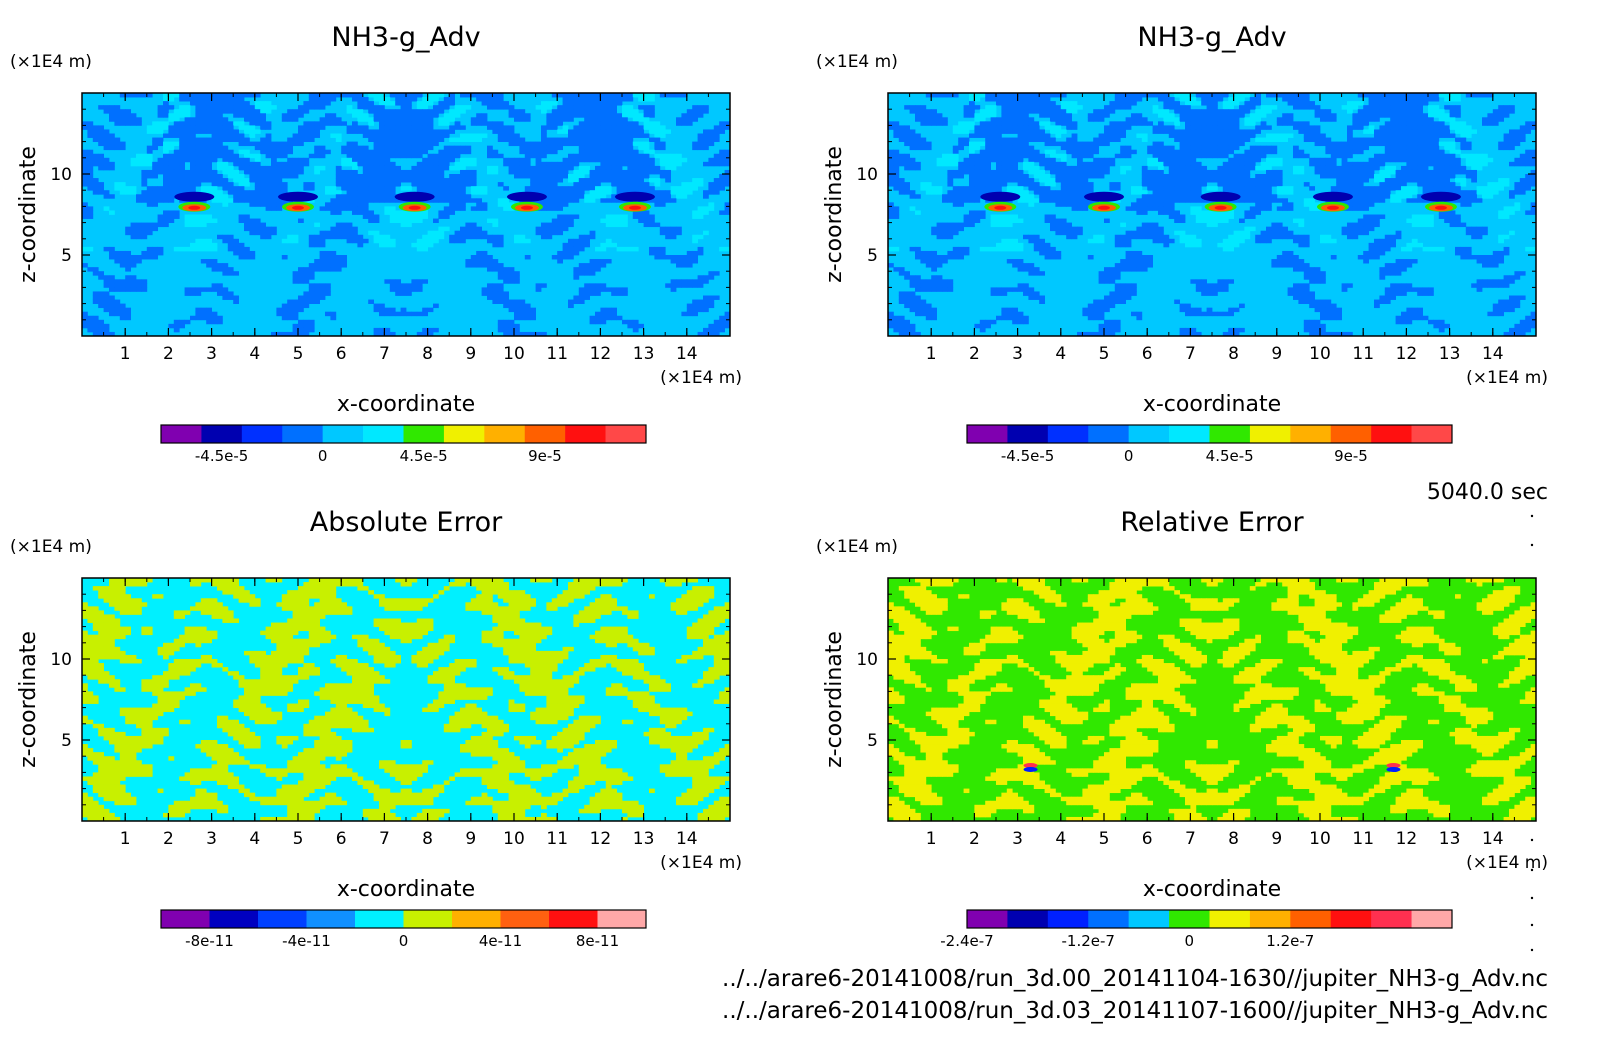  Describe the element at coordinates (526, 196) in the screenshot. I see `plume-negative` at that location.